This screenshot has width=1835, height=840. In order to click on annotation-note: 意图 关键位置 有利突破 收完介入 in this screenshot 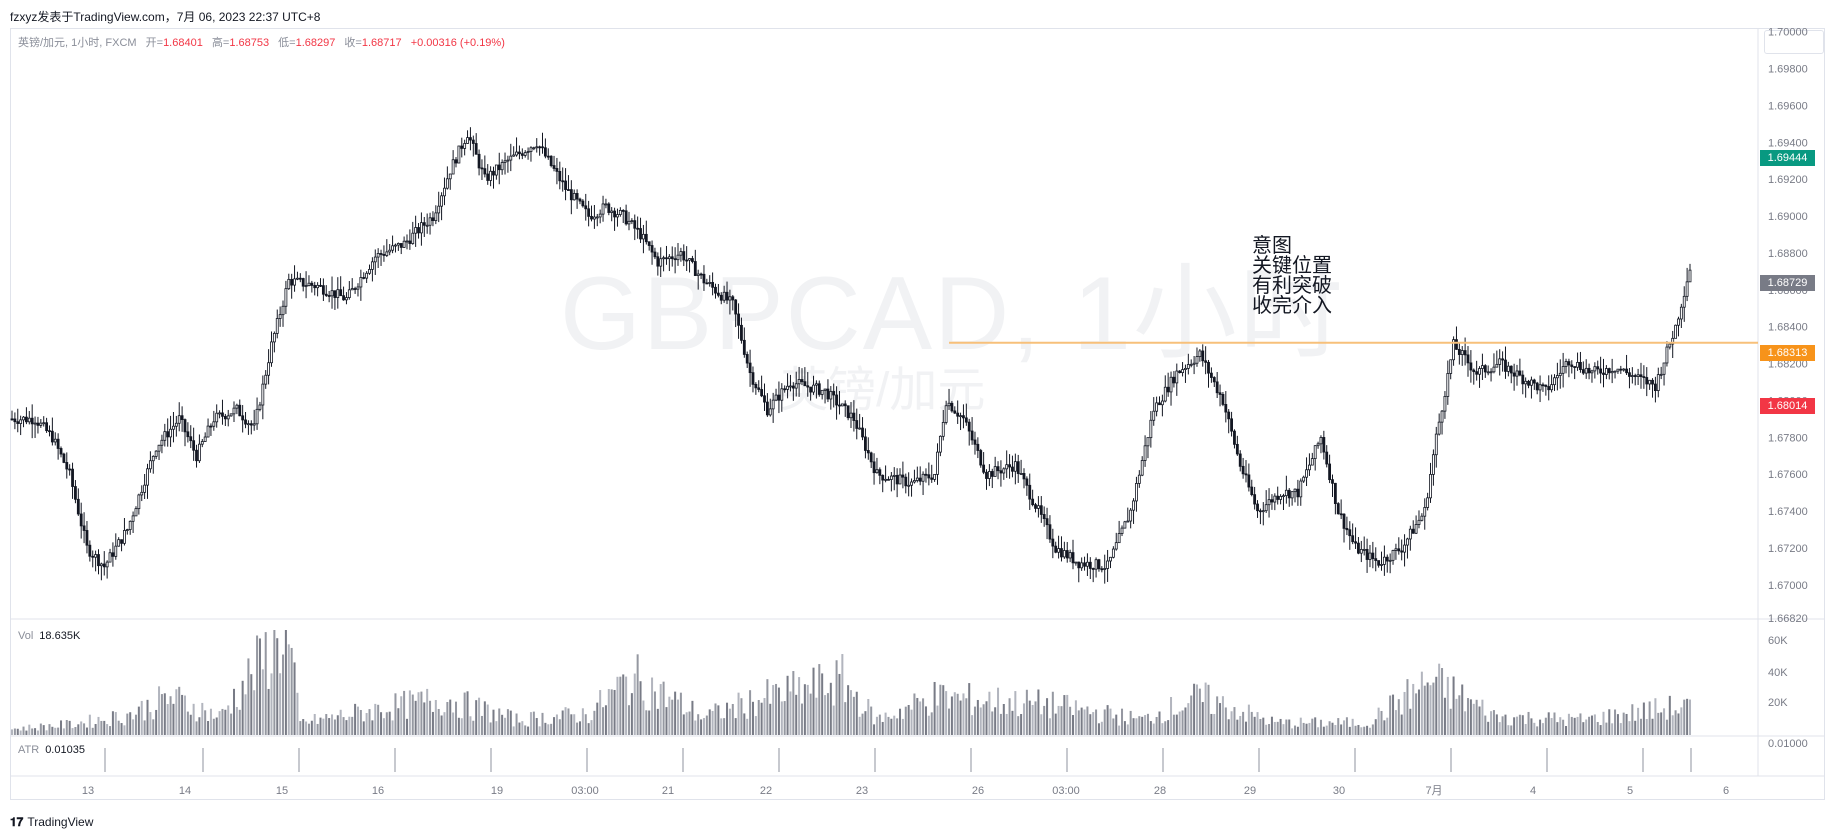, I will do `click(1292, 276)`.